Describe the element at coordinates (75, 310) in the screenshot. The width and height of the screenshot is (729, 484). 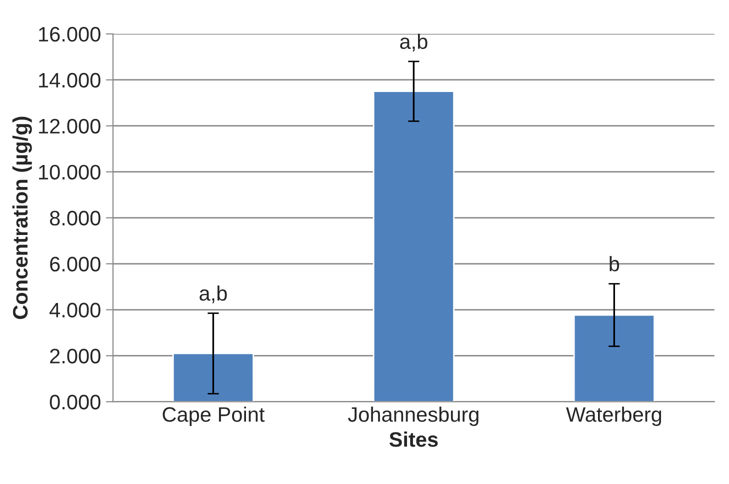
I see `y-tick-label: 4.000` at that location.